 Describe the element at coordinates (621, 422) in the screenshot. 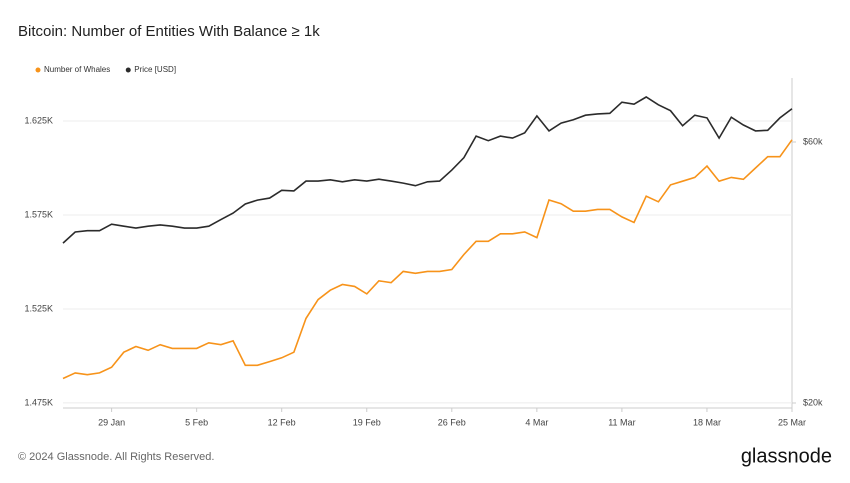

I see `x-tick-label: 11 Mar` at that location.